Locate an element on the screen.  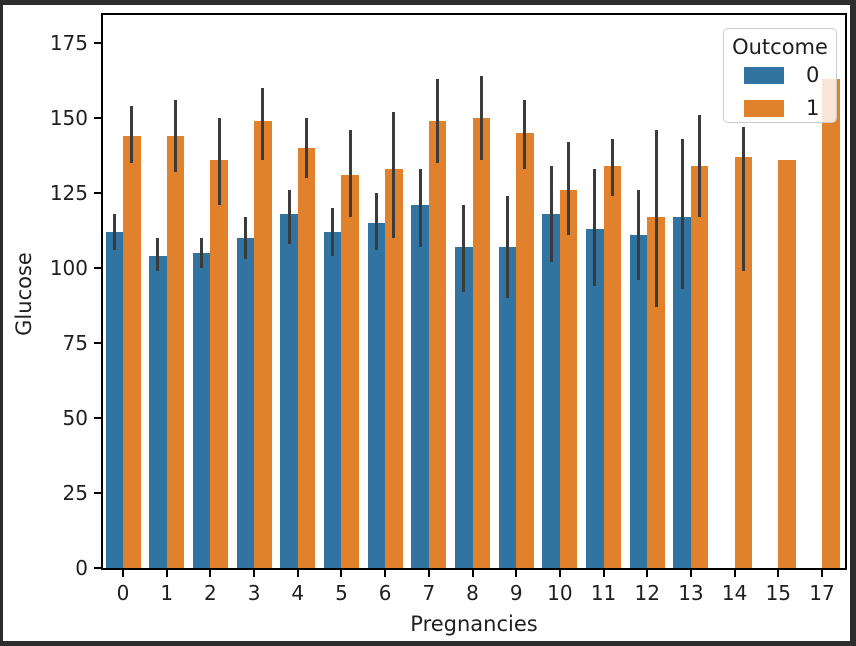
bar-outcome0-x6 is located at coordinates (376, 395).